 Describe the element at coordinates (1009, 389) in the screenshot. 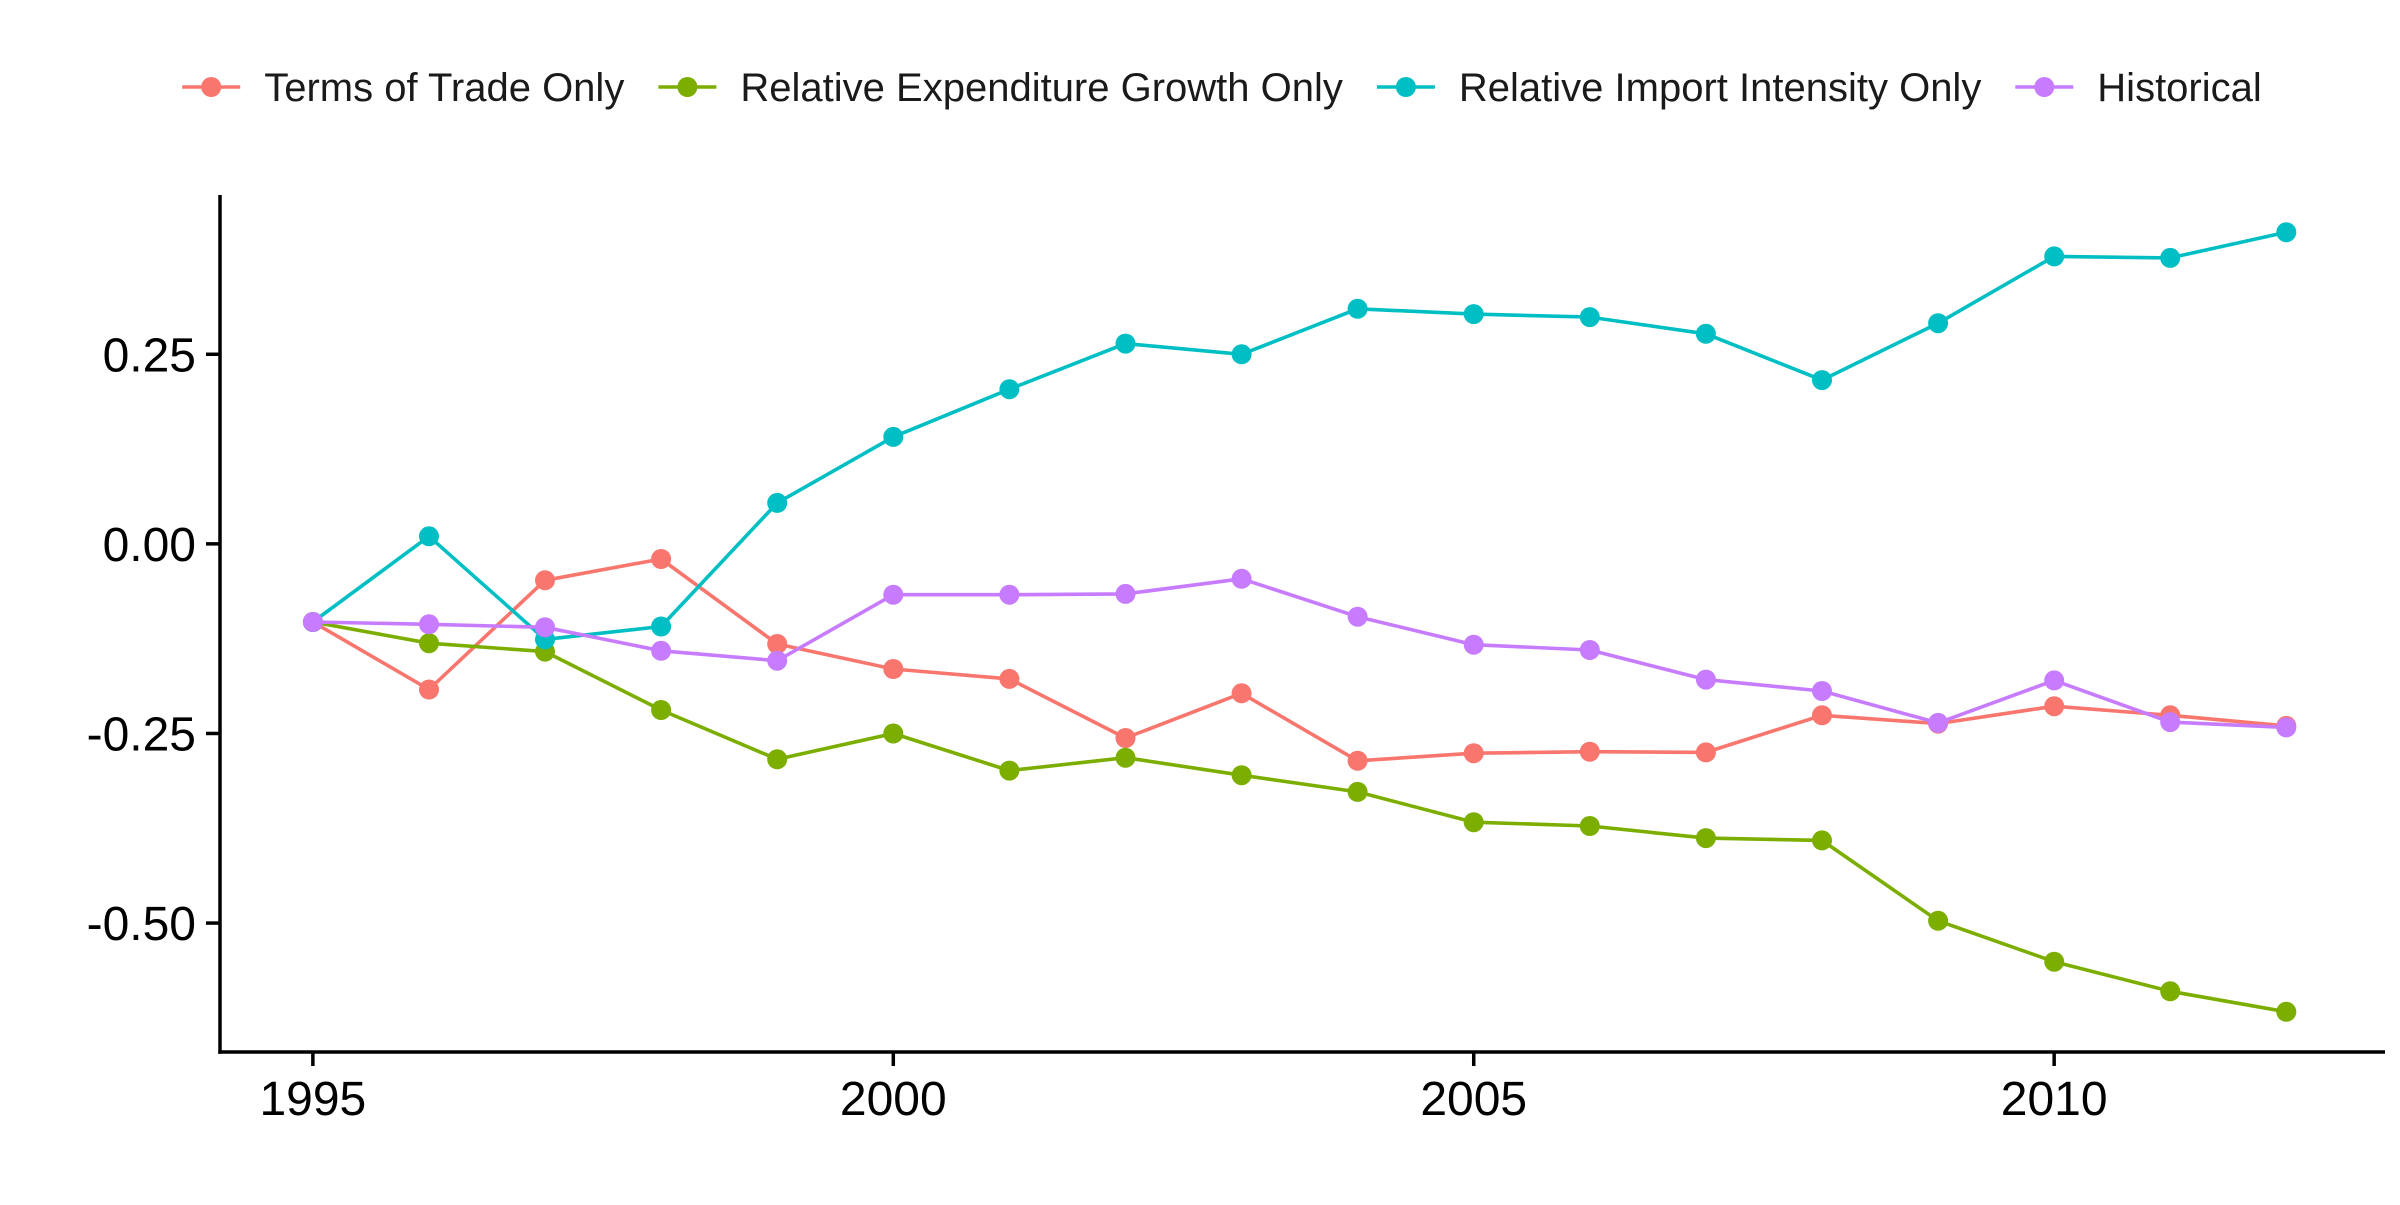

I see `data-point-relative-import-intensity-only-2001` at that location.